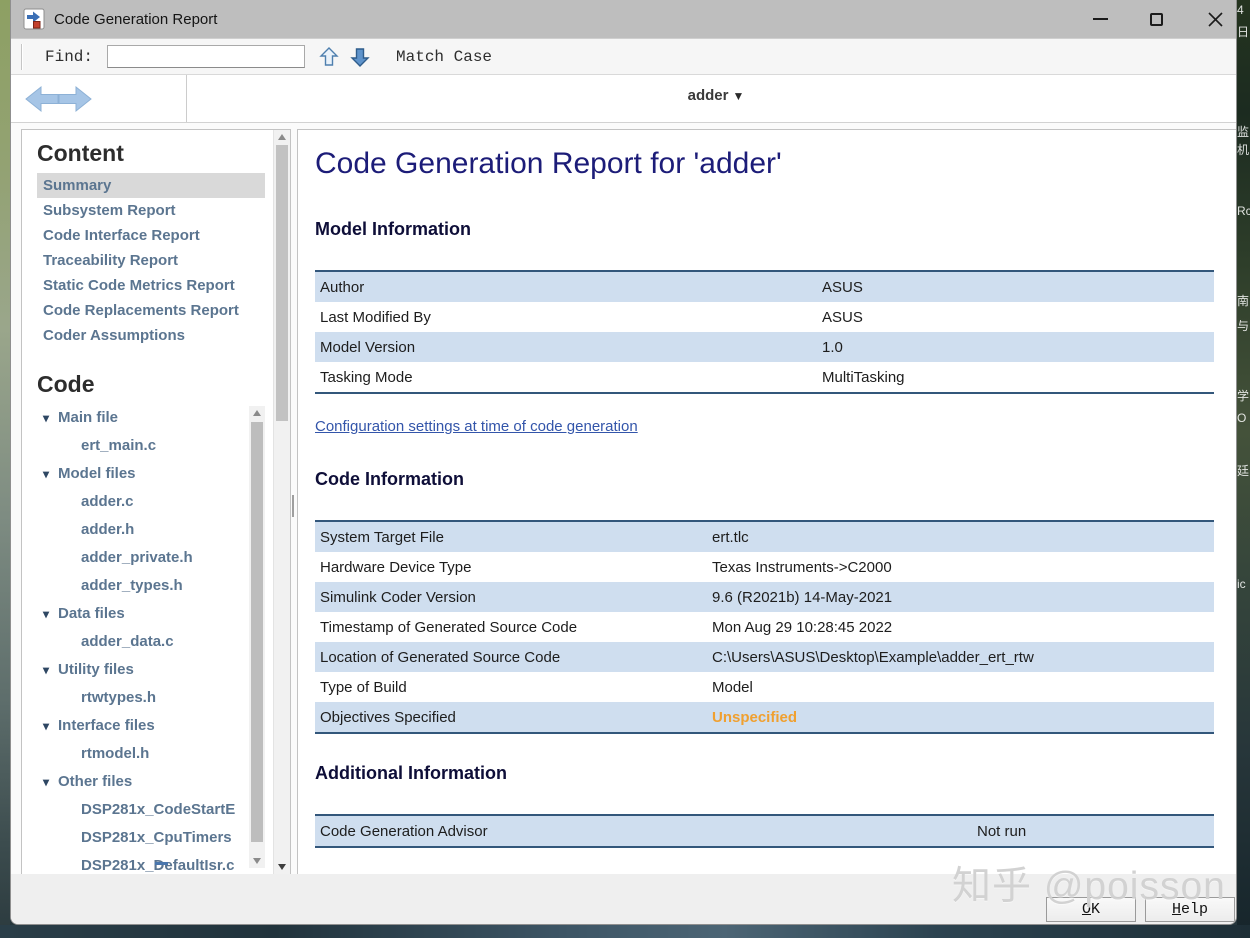 This screenshot has height=938, width=1250. What do you see at coordinates (139, 285) in the screenshot?
I see `sidebar-item-static-code-metrics-report: Static Code Metrics Report` at bounding box center [139, 285].